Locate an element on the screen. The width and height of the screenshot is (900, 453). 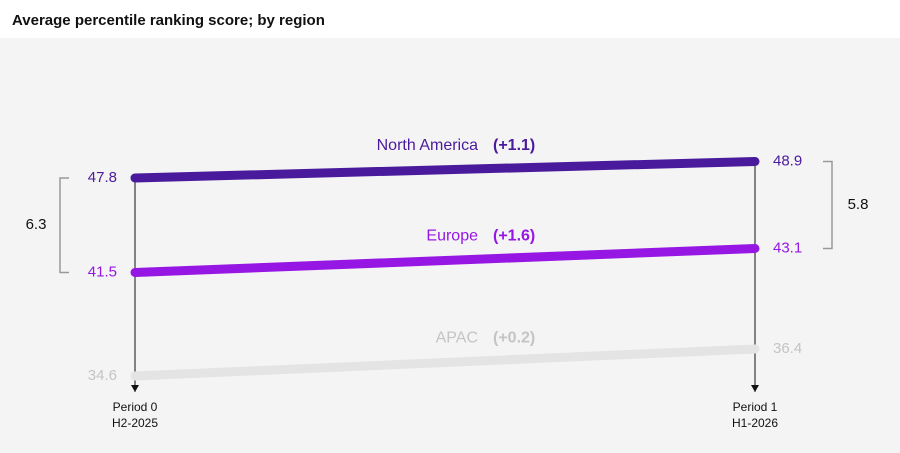
value-label: 34.6 is located at coordinates (102, 375).